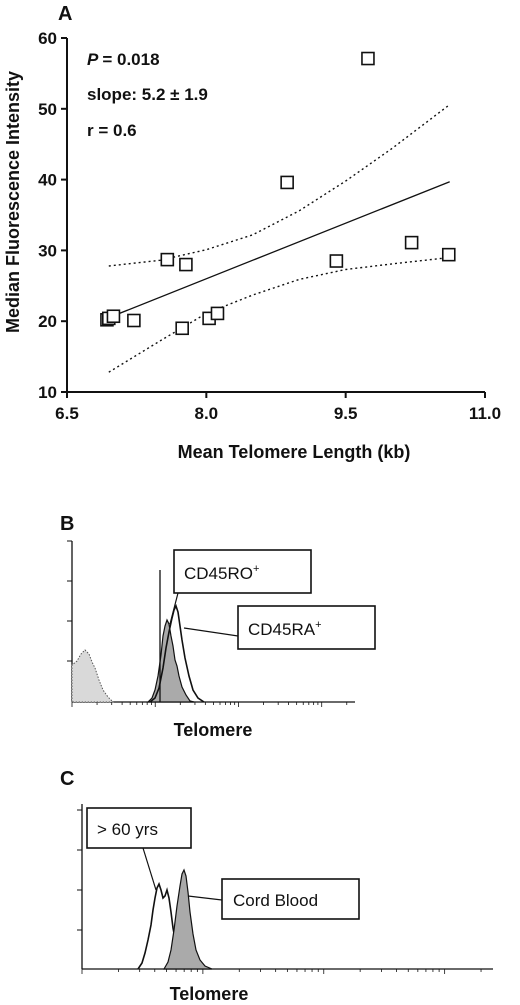 The height and width of the screenshot is (1005, 520). What do you see at coordinates (52, 215) in the screenshot?
I see `a-y-ticks: 10 20 30 40 50 60` at bounding box center [52, 215].